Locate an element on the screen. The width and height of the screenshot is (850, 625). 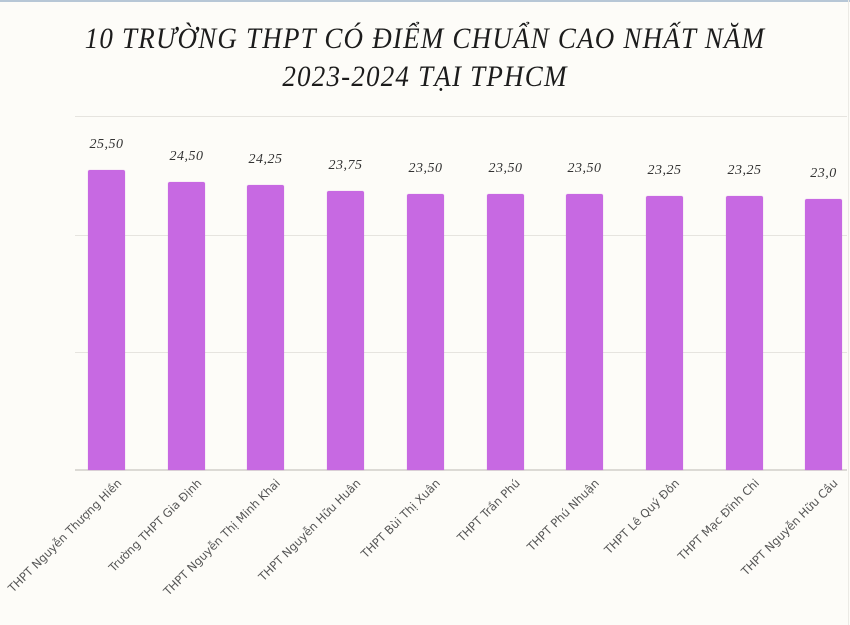
bar-value-label: 24,25 is located at coordinates (265, 159).